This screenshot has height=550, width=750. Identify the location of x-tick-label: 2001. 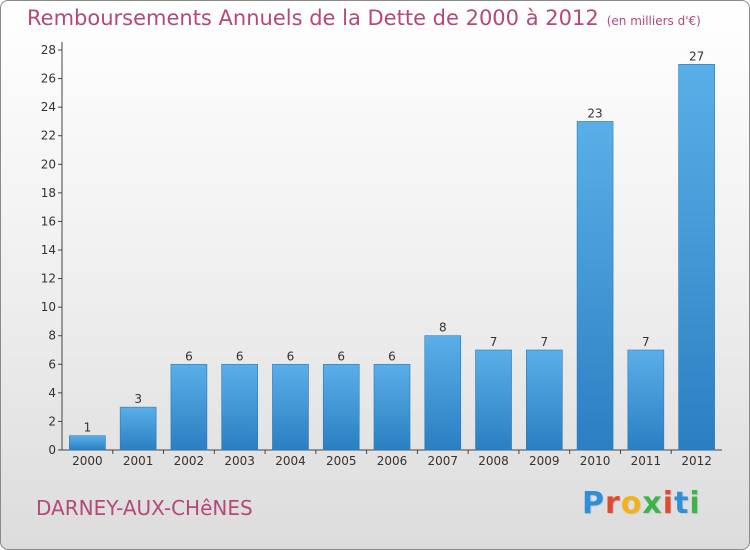
(138, 461).